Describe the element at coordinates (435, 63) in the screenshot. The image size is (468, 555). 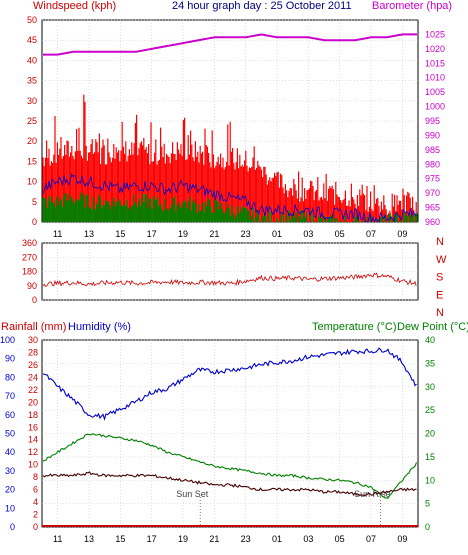
I see `barometer-y-tick-label: 1015` at that location.